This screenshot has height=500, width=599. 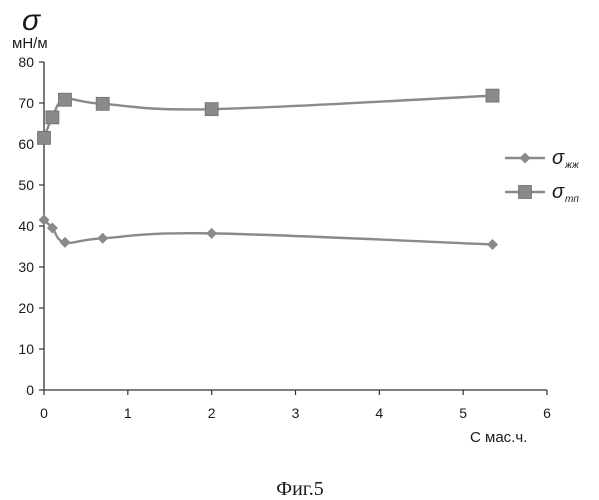 What do you see at coordinates (26, 185) in the screenshot?
I see `y-tick-label: 50` at bounding box center [26, 185].